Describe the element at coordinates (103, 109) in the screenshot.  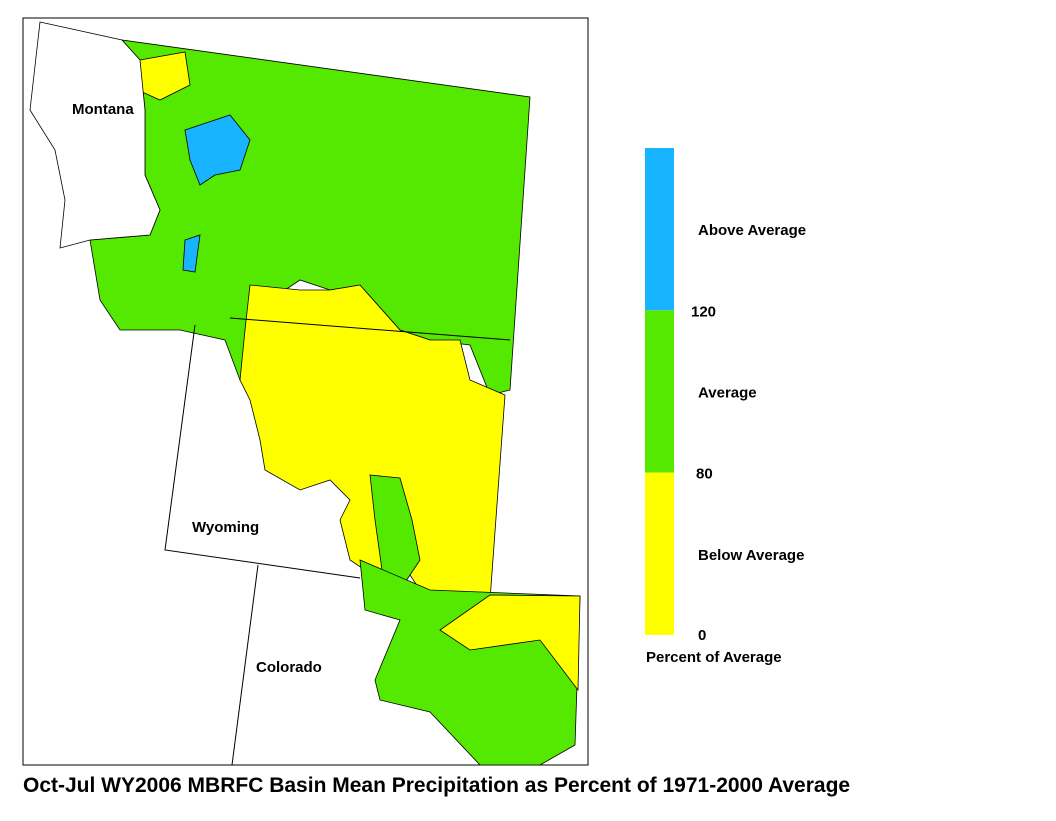
I see `state-label: Montana` at that location.